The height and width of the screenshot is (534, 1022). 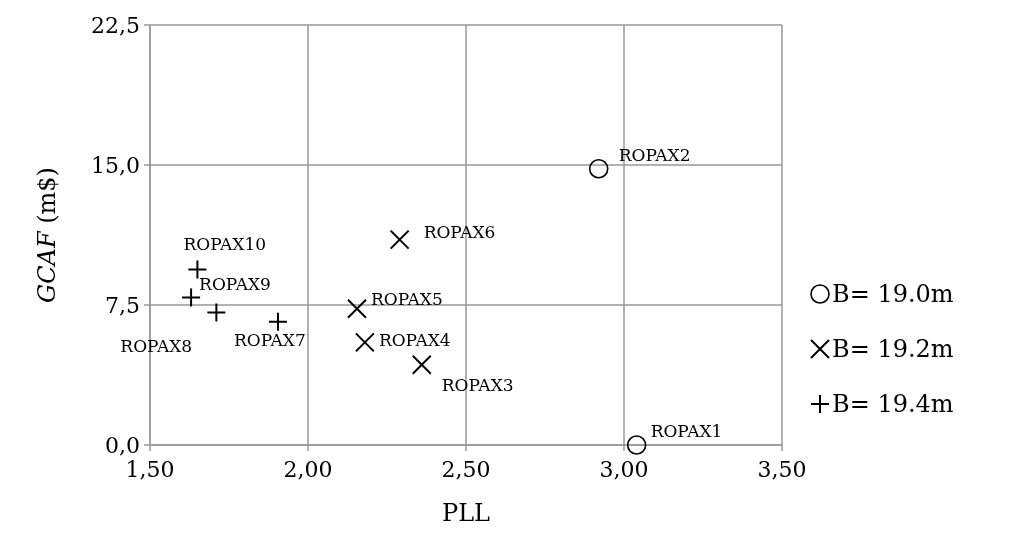 I want to click on x-tick-label: 3,50, so click(x=782, y=469).